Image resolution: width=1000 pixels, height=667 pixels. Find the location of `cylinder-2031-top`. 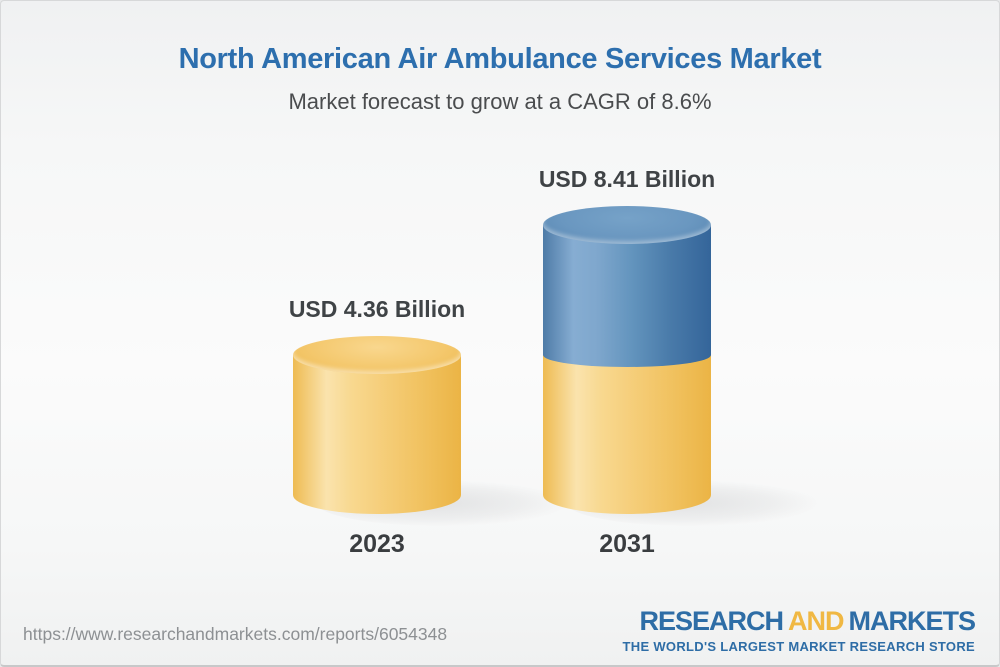

cylinder-2031-top is located at coordinates (627, 225).